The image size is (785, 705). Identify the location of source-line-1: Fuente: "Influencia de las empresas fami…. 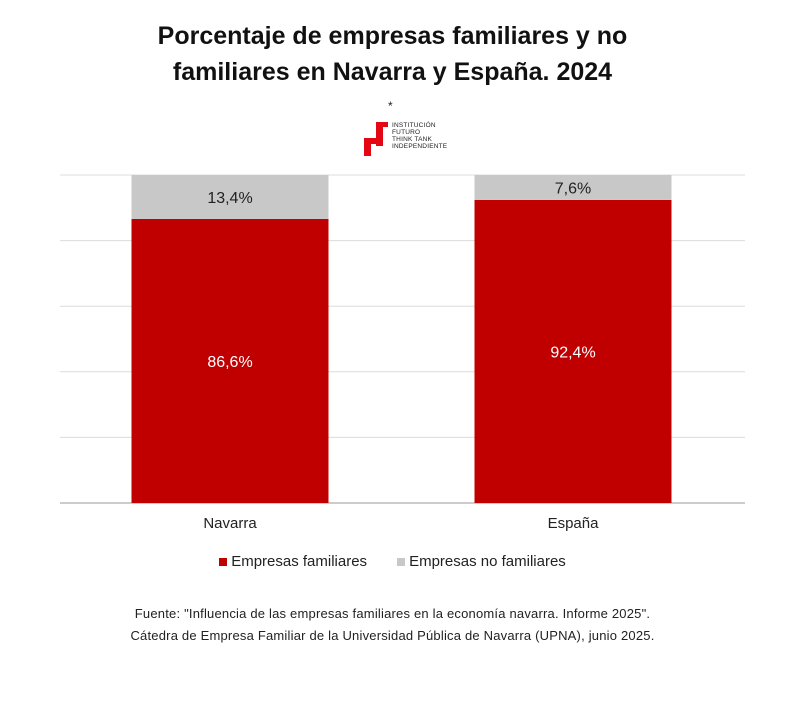
(392, 613).